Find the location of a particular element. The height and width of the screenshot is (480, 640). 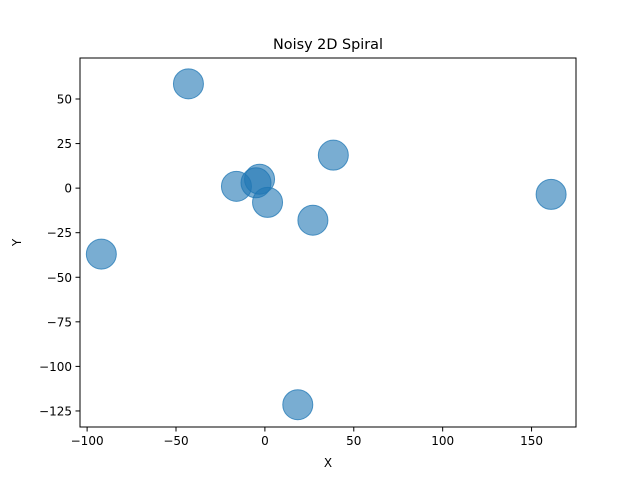

chart-title: Noisy 2D Spiral is located at coordinates (328, 45).